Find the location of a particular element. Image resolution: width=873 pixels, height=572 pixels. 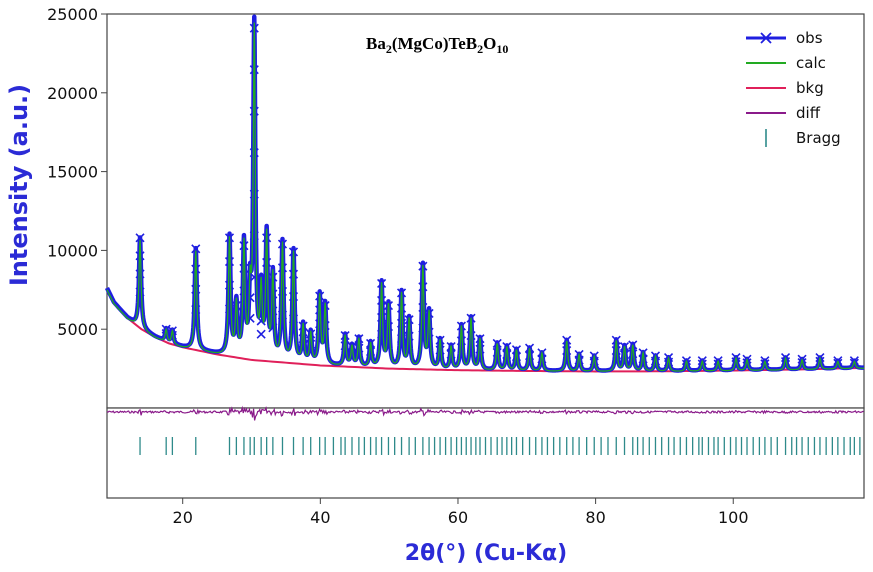

y-tick-label: 10000 is located at coordinates (72, 250).